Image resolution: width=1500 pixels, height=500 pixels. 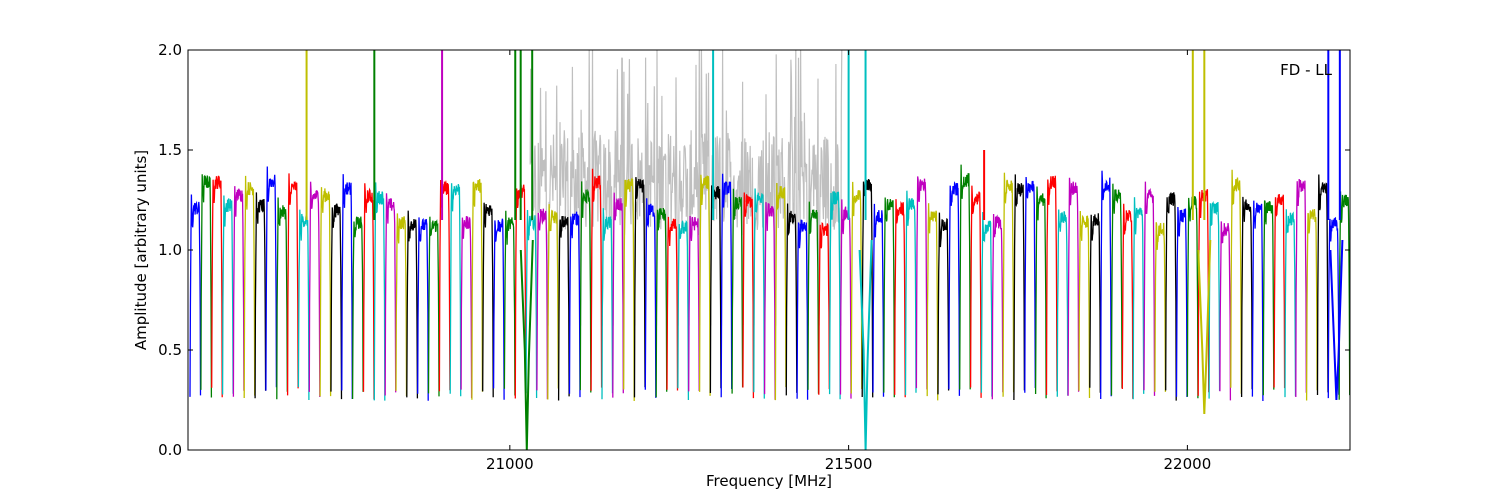 I want to click on x-tick-label: 21500, so click(x=849, y=464).